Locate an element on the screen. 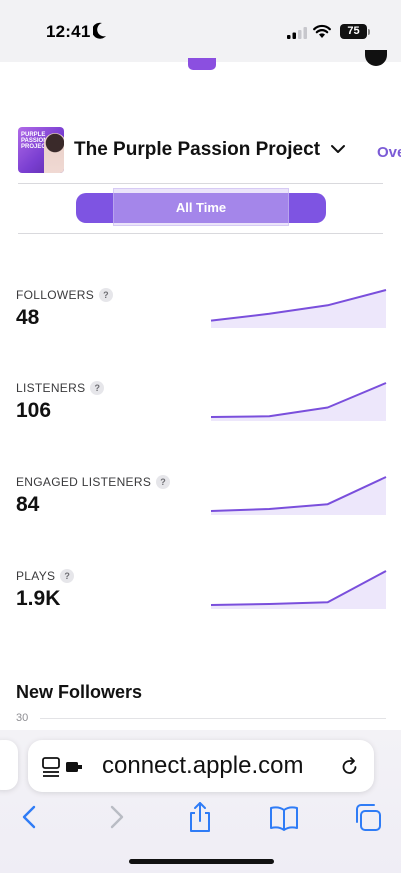 This screenshot has height=873, width=401. metric-label: FOLLOWERS? is located at coordinates (65, 295).